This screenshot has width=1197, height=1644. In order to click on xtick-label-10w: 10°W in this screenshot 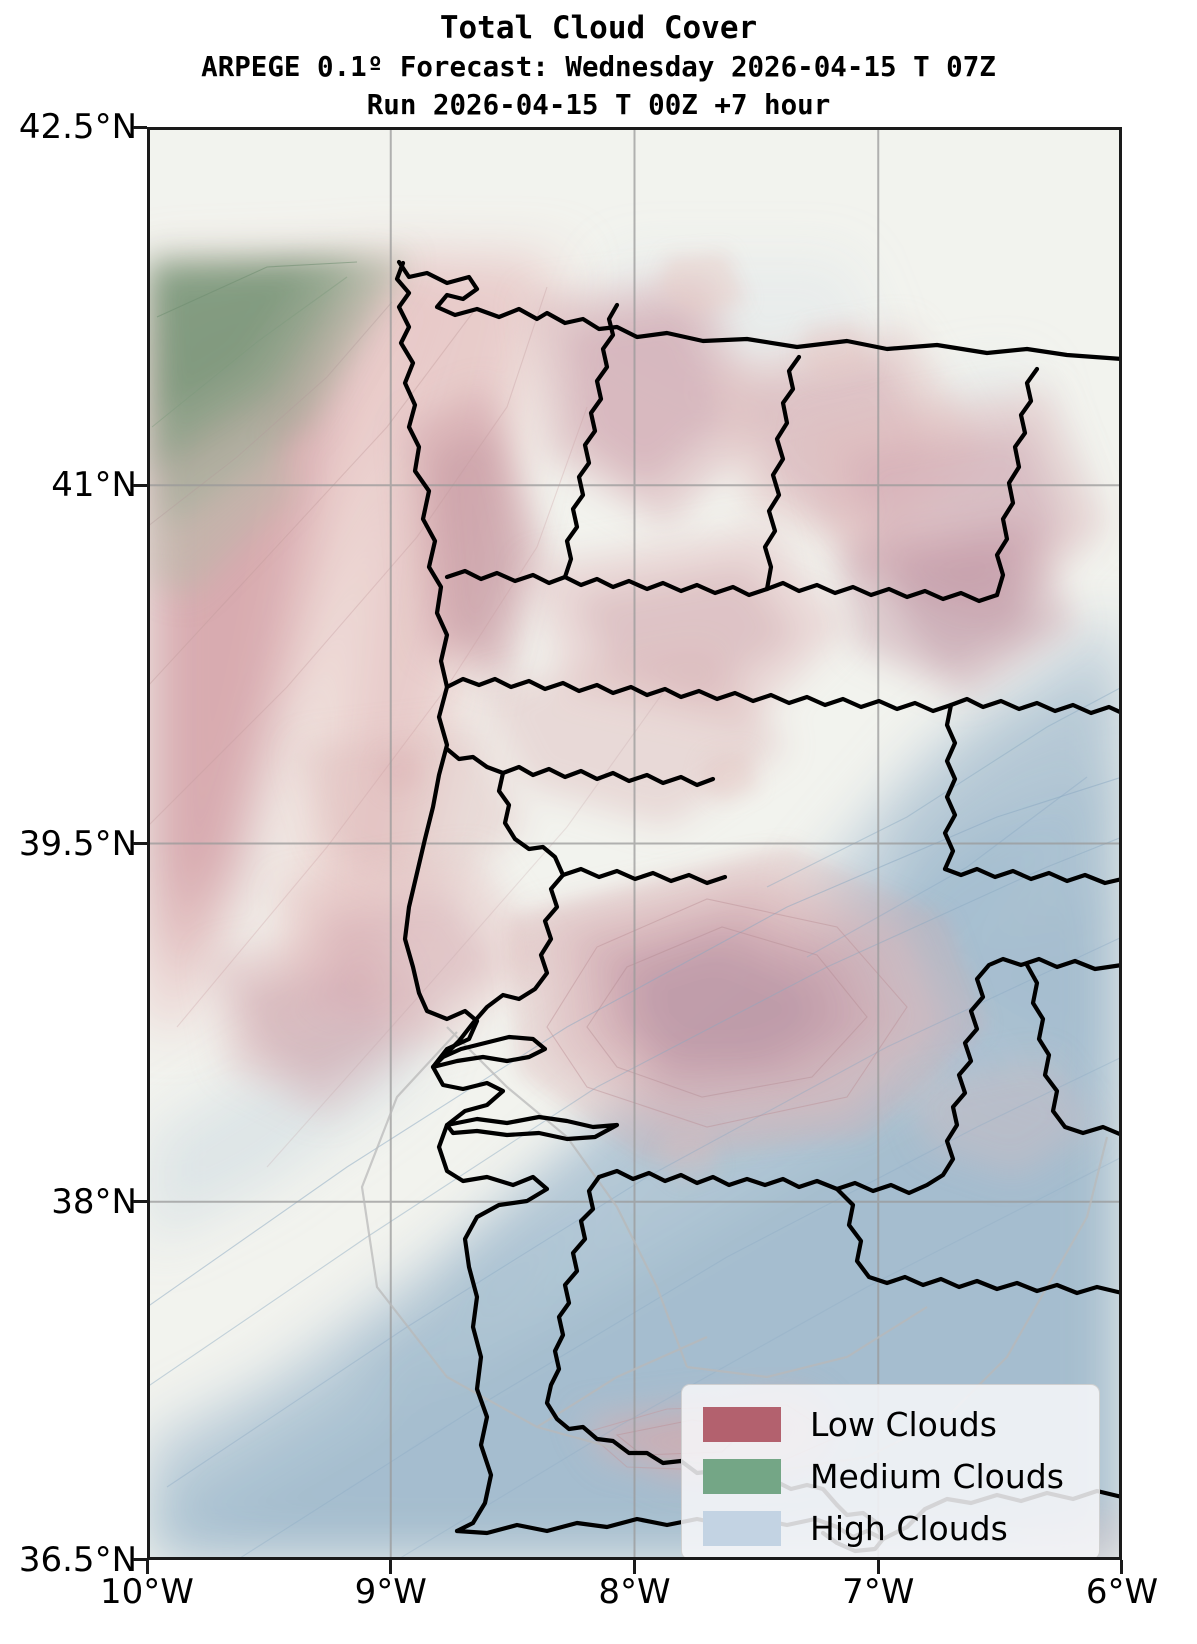, I will do `click(147, 1592)`.